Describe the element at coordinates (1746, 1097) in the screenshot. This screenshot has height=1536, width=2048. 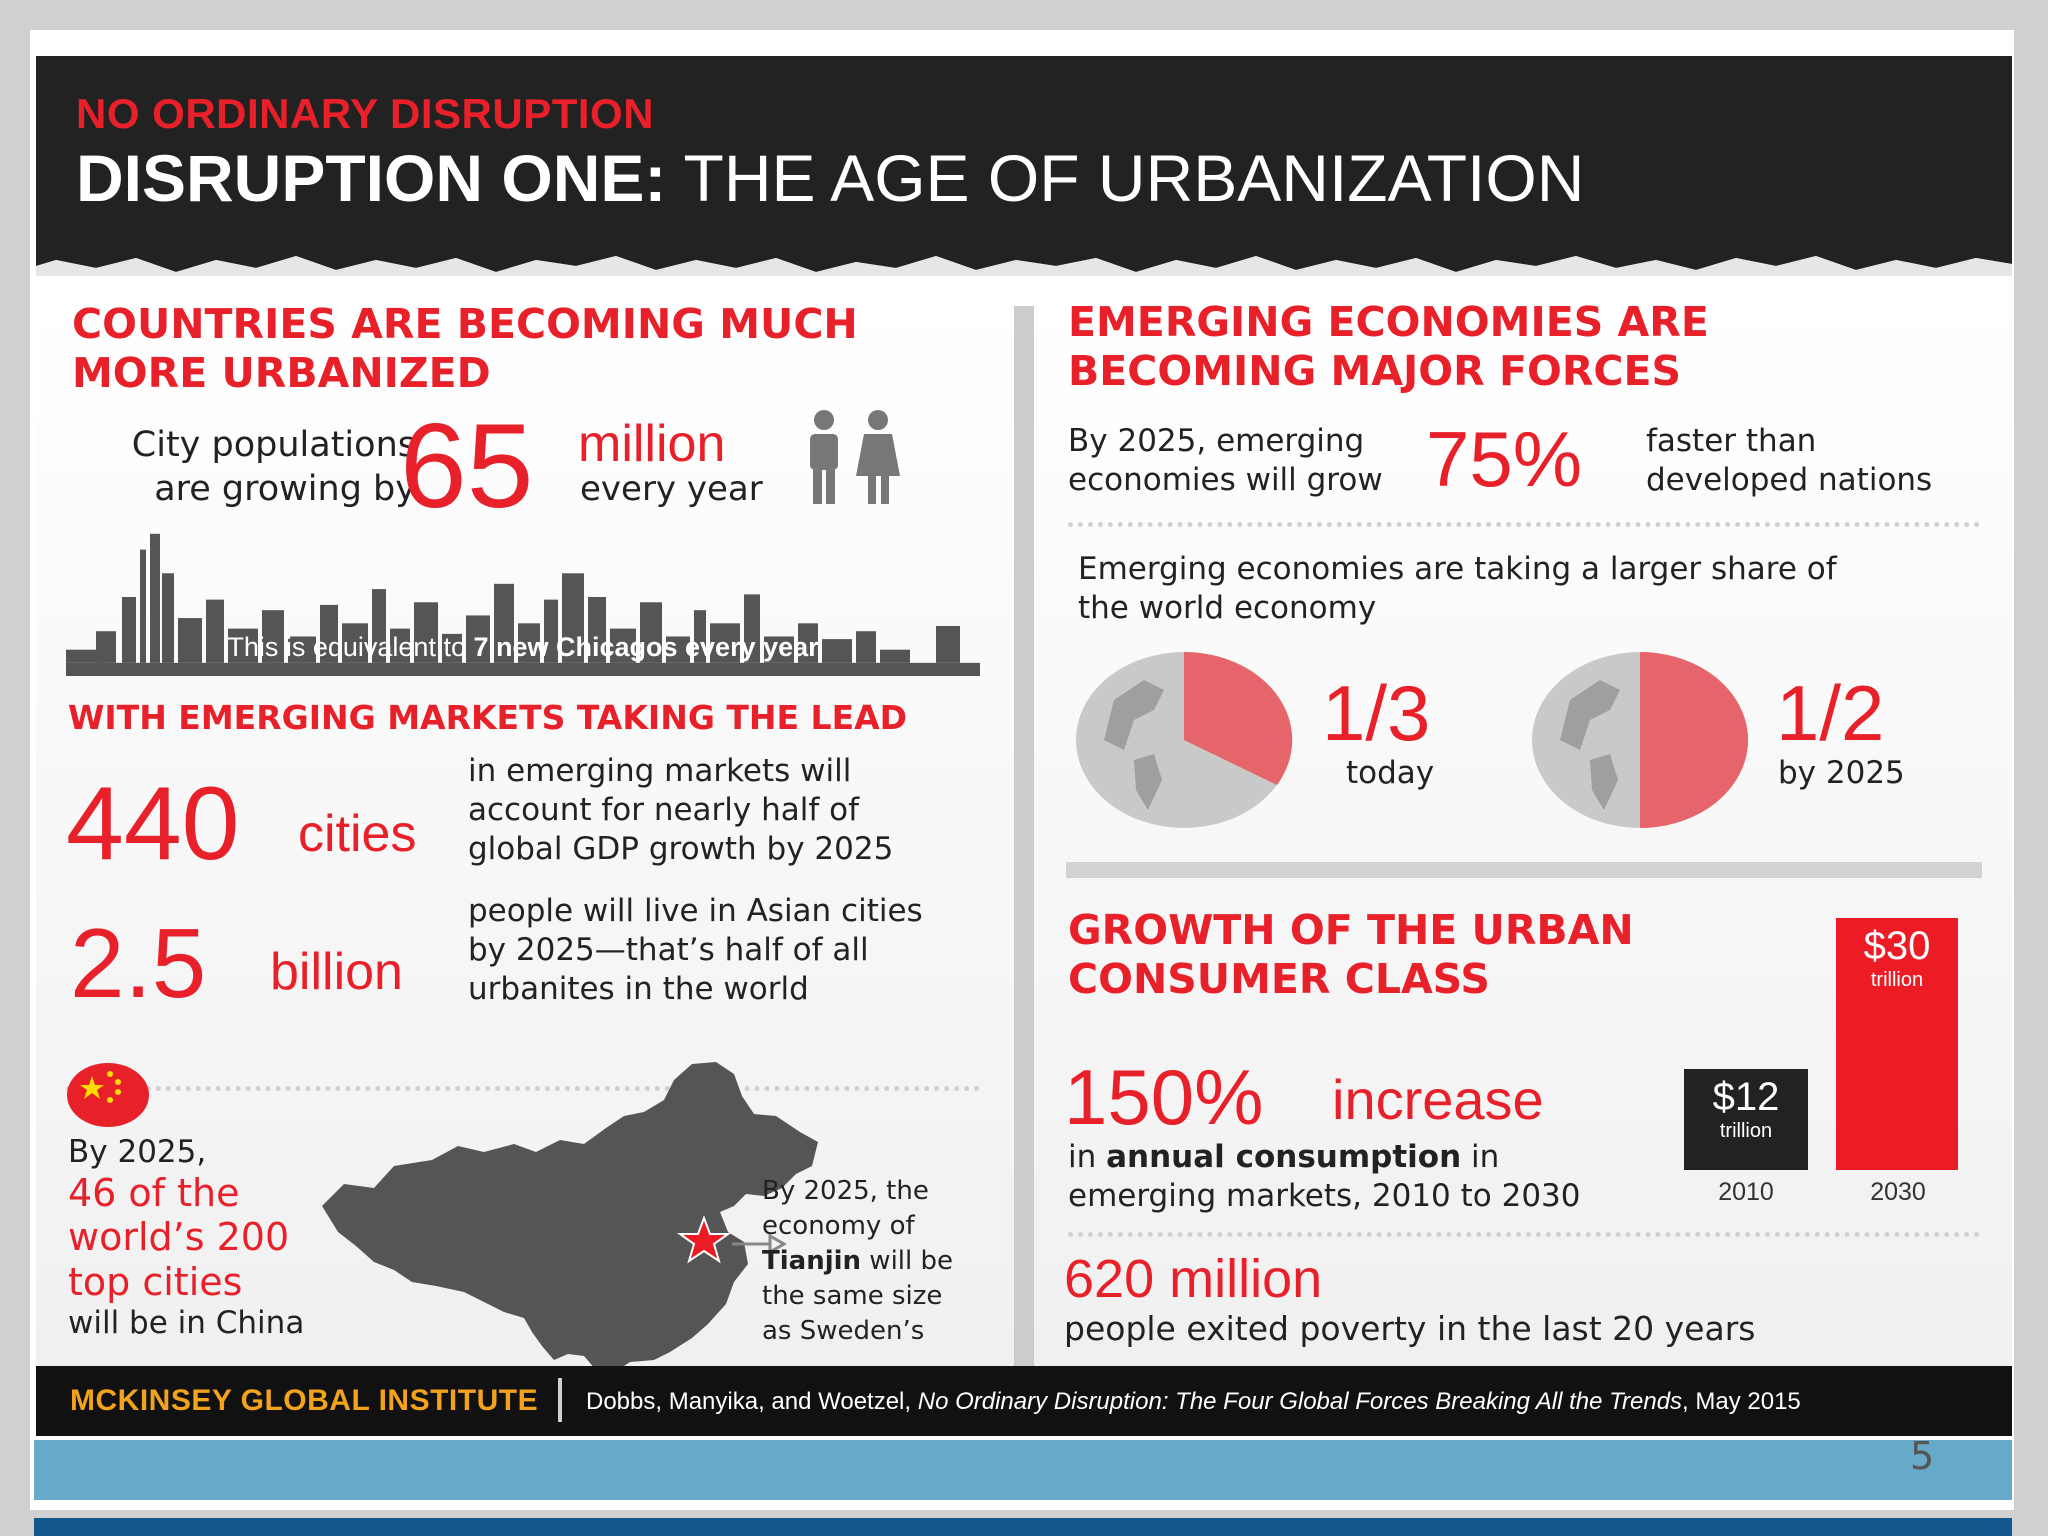
I see `bar-value-label: $12` at that location.